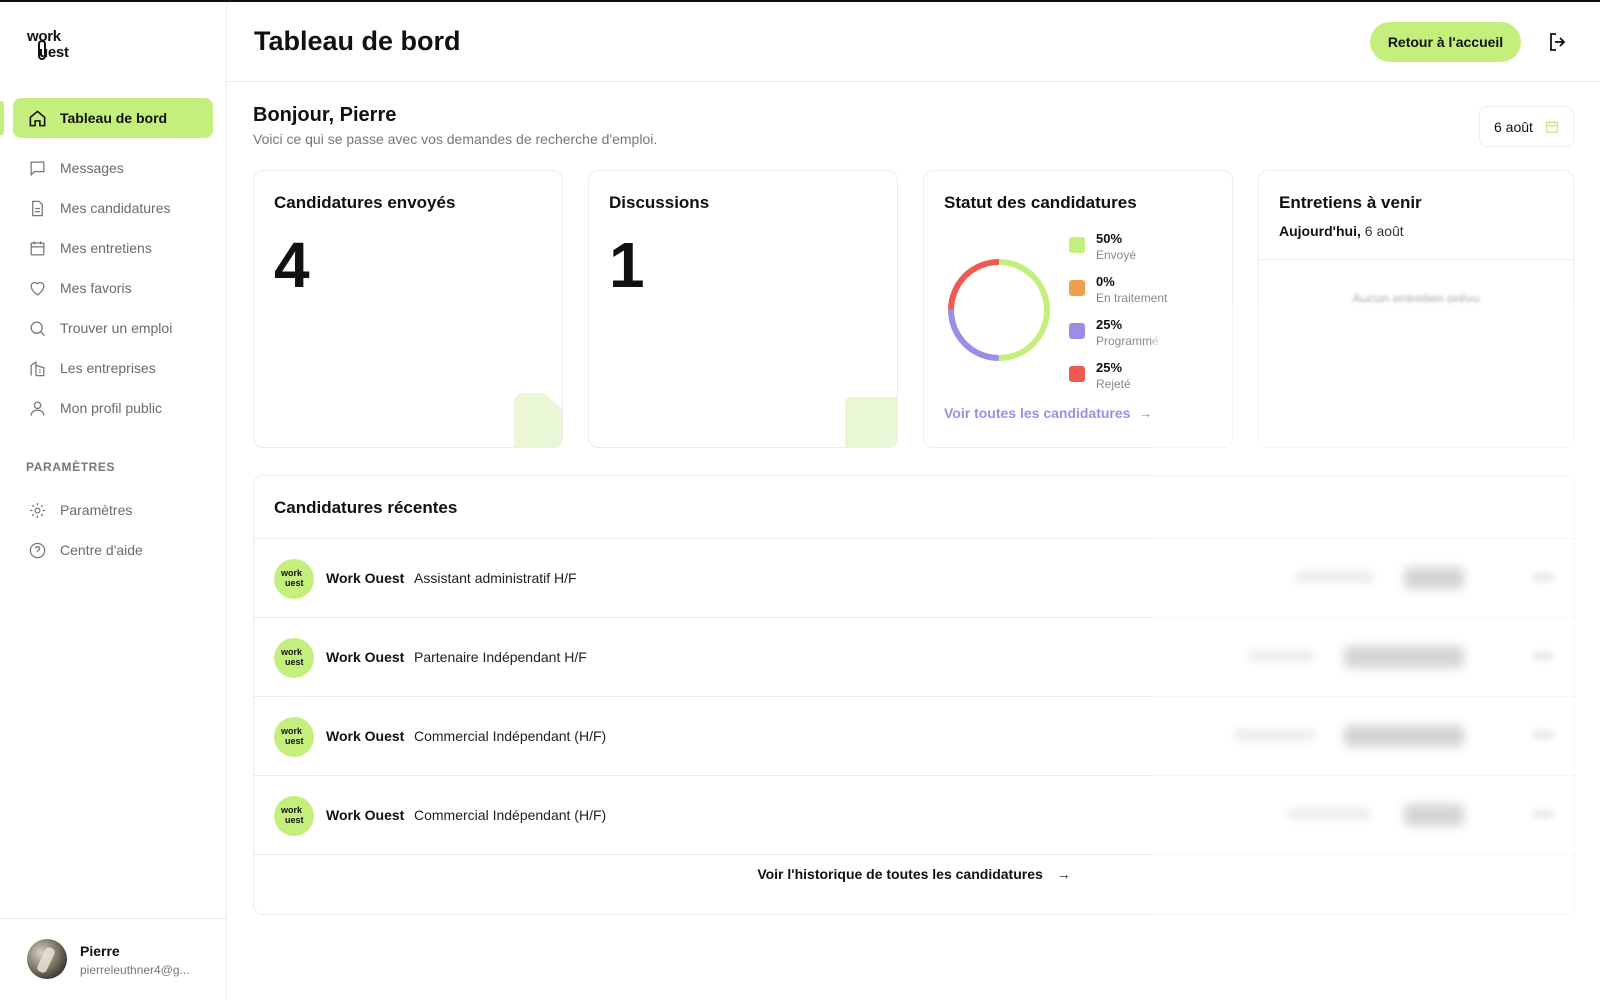 This screenshot has height=1000, width=1600. I want to click on legend-item-processing: 0% En traitement, so click(1118, 295).